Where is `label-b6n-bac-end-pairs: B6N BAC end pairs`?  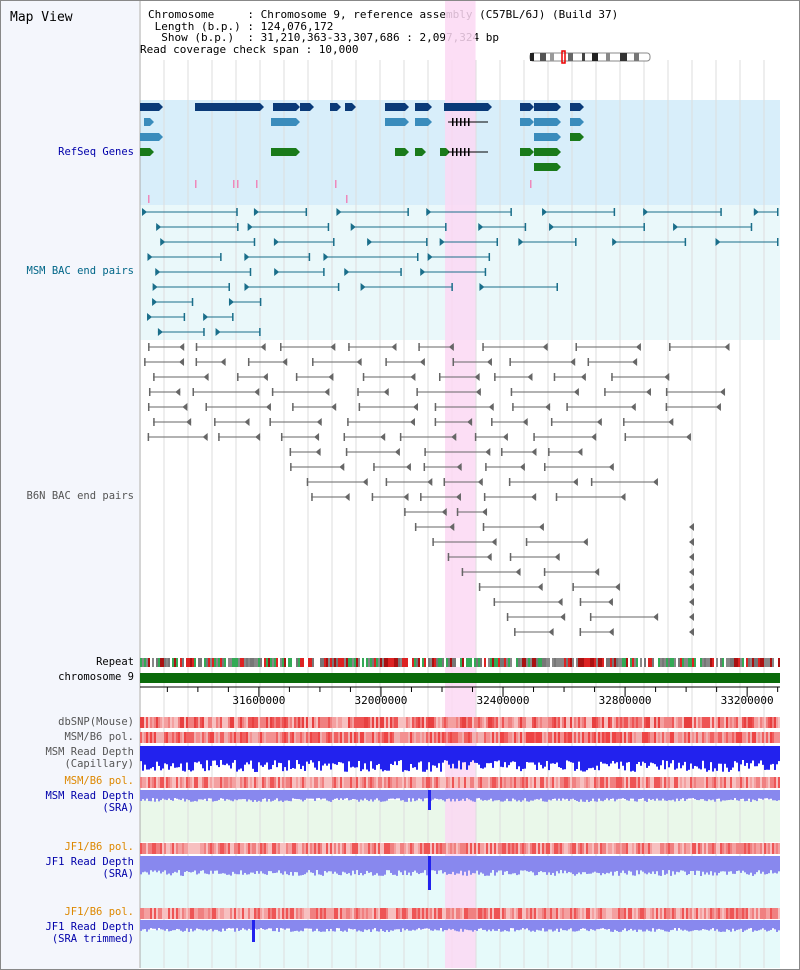 label-b6n-bac-end-pairs: B6N BAC end pairs is located at coordinates (80, 496).